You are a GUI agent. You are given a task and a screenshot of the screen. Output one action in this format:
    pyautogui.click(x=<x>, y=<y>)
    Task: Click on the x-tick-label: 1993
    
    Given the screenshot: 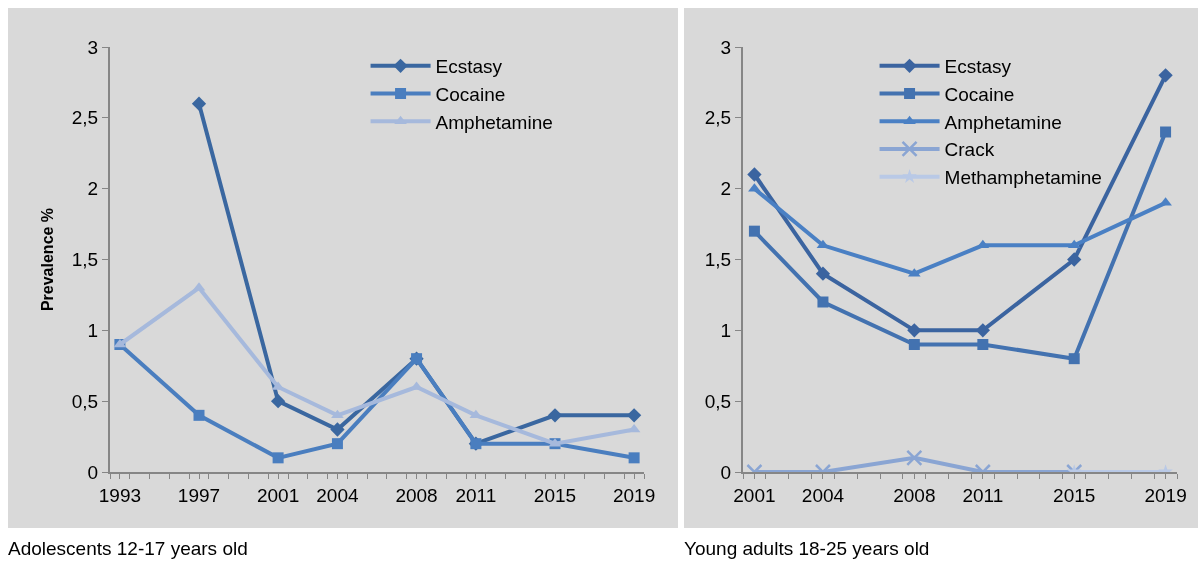 What is the action you would take?
    pyautogui.click(x=120, y=495)
    